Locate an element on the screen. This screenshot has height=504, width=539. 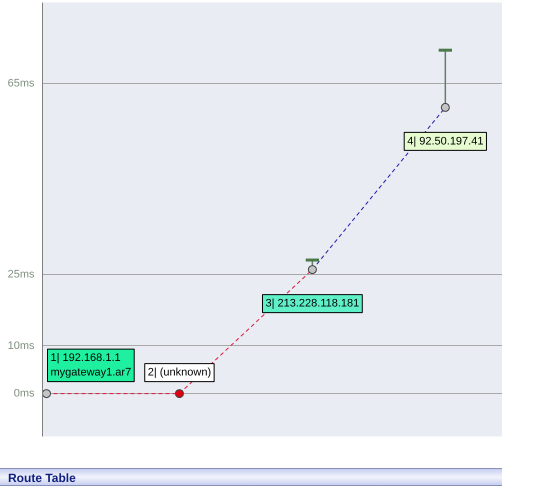
annotation: 3| 213.228.118.181 is located at coordinates (312, 304).